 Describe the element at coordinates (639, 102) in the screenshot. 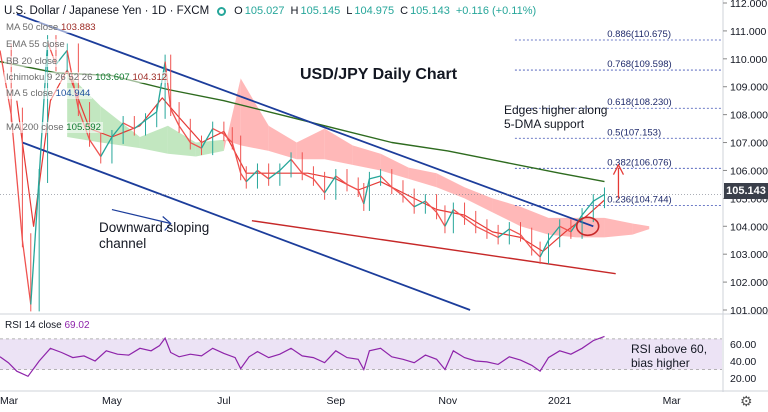

I see `fib-level-label: 0.618(108.230)` at that location.